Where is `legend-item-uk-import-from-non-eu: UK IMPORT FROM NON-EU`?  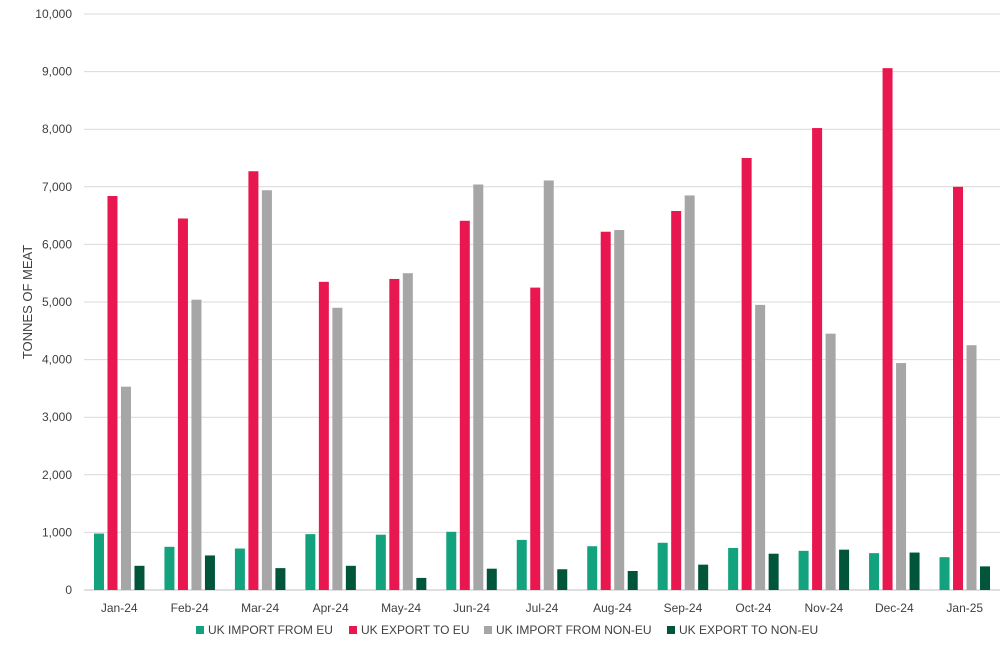
legend-item-uk-import-from-non-eu: UK IMPORT FROM NON-EU is located at coordinates (568, 630).